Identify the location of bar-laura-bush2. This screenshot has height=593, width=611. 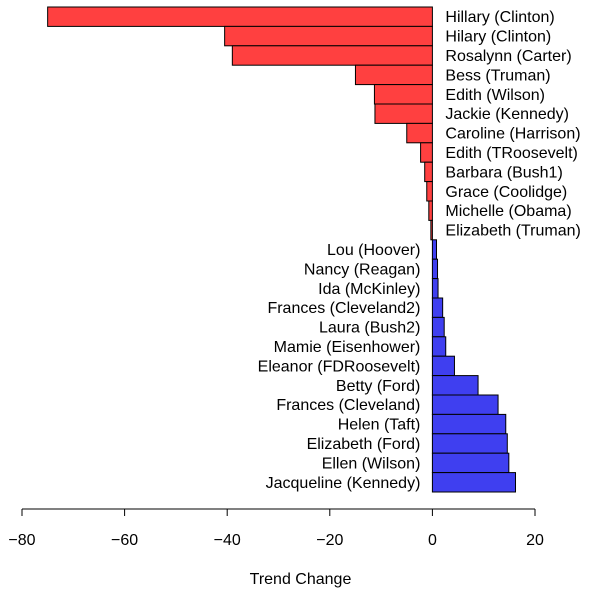
(438, 327).